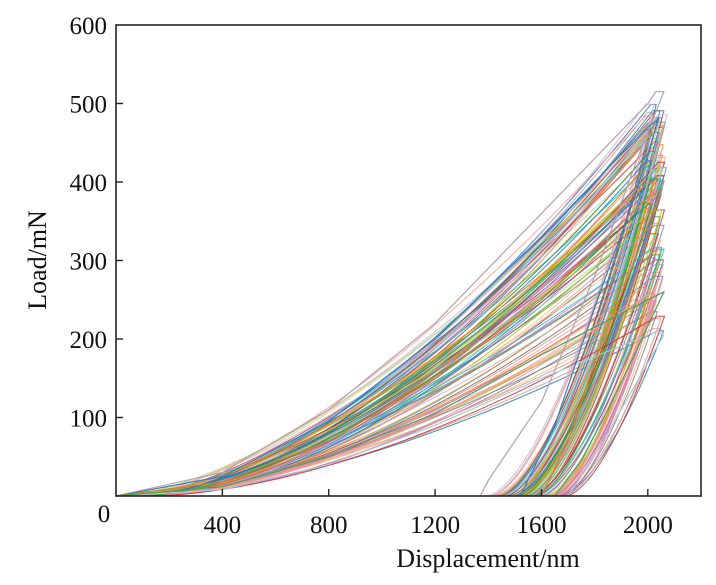 Image resolution: width=716 pixels, height=585 pixels. Describe the element at coordinates (104, 514) in the screenshot. I see `origin-label: 0` at that location.